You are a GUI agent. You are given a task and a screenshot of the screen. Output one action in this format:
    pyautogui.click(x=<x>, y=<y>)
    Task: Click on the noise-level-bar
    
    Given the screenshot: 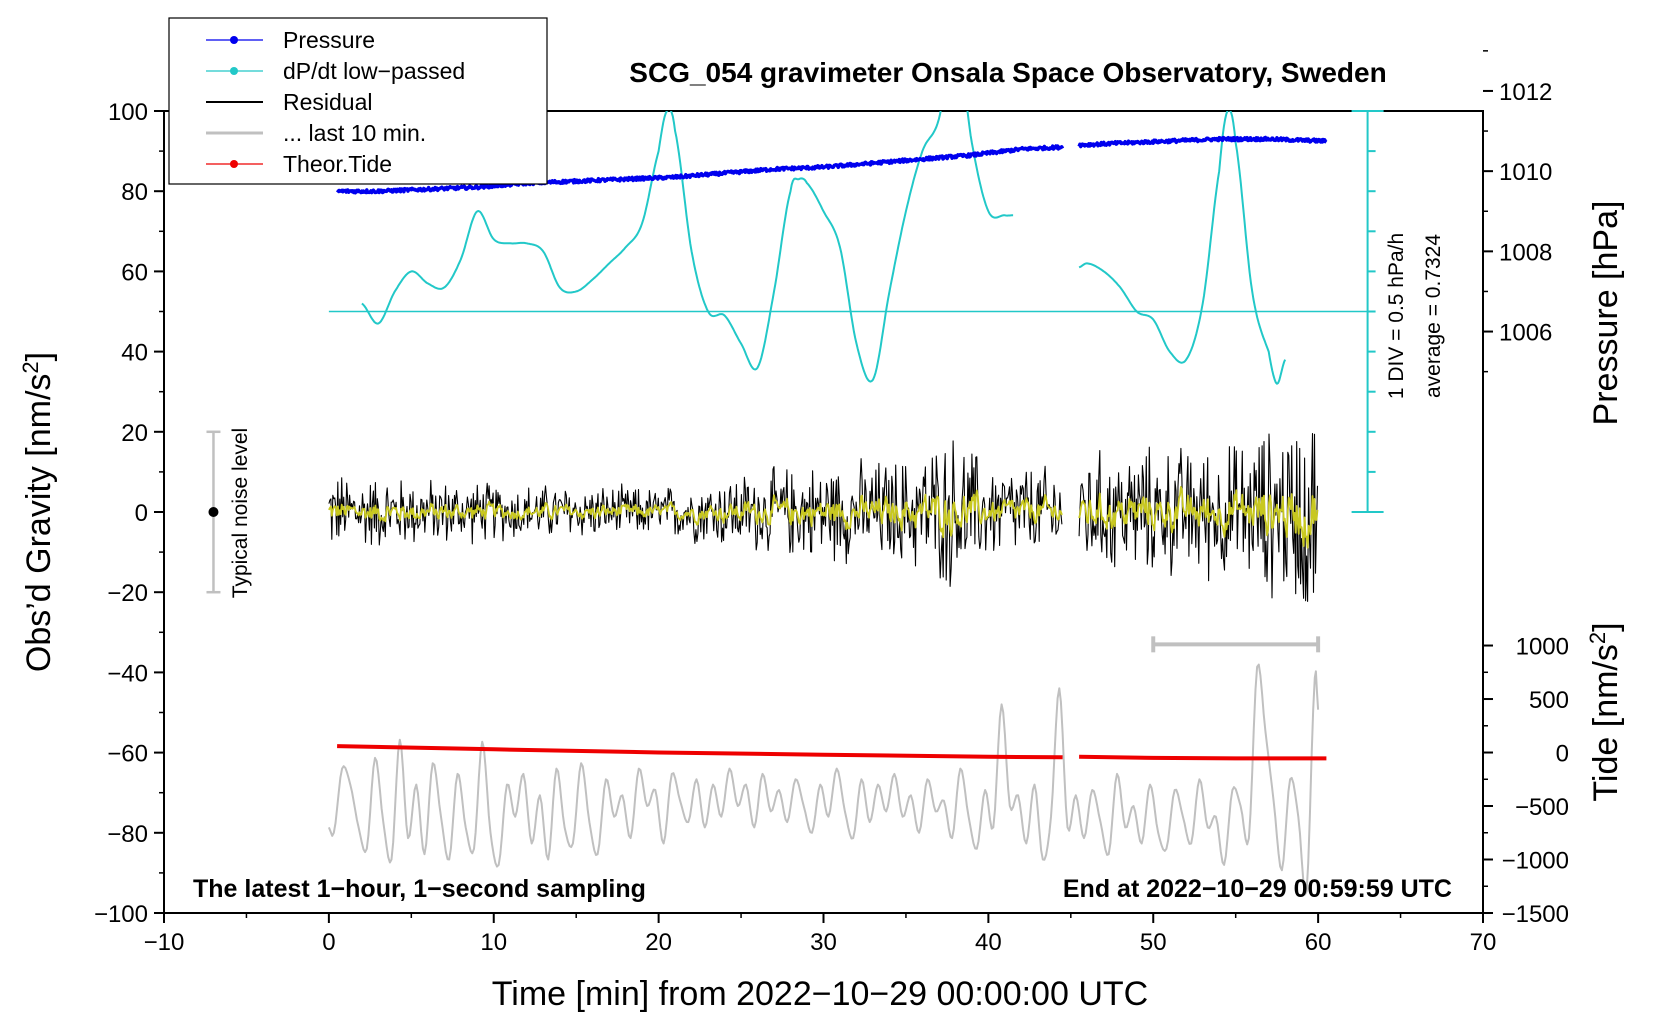 What is the action you would take?
    pyautogui.click(x=213, y=512)
    